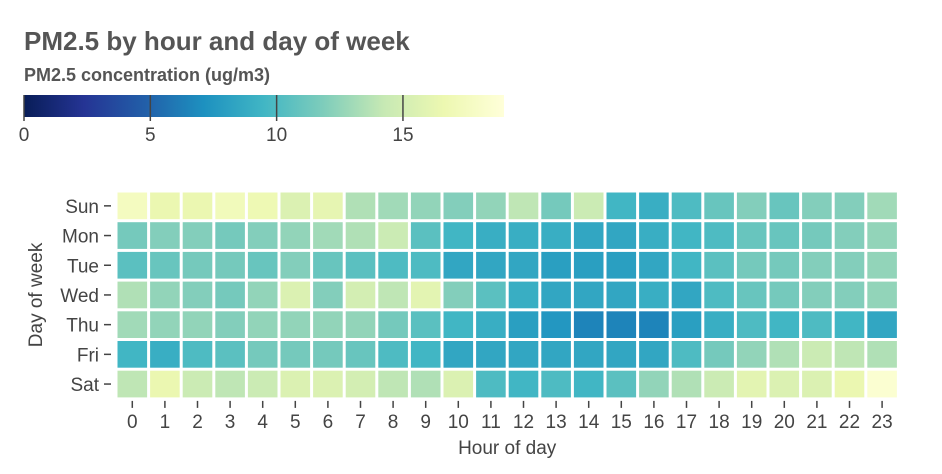  I want to click on y-tick-label: Fri, so click(88, 355).